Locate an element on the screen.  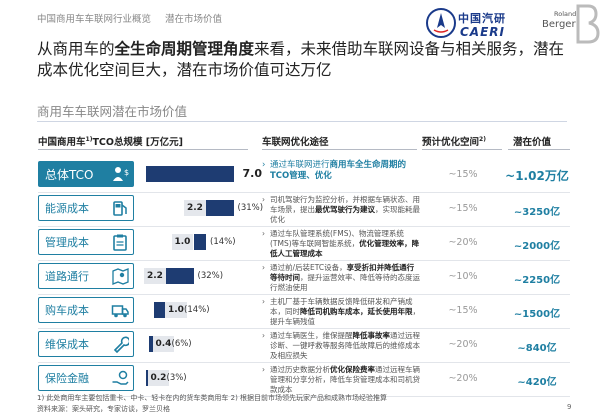
desc-bold: 降低事故率 is located at coordinates (371, 335).